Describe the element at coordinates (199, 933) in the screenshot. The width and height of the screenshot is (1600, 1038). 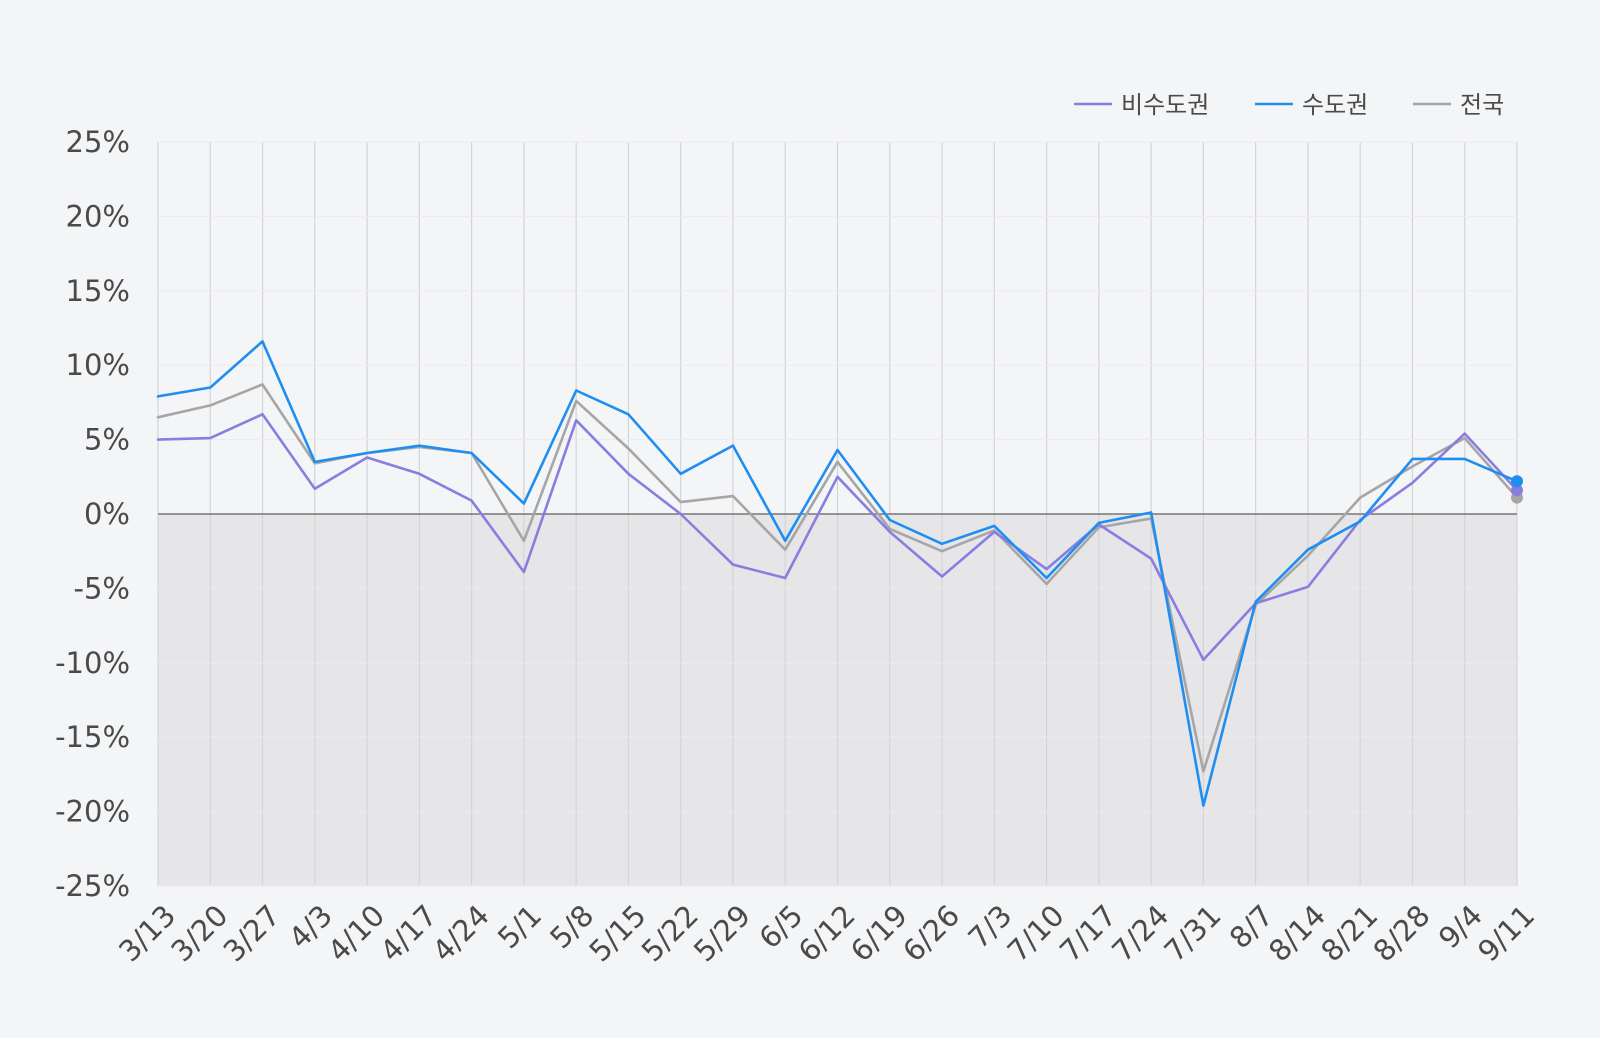
I see `x-tick-label: 3/20` at that location.